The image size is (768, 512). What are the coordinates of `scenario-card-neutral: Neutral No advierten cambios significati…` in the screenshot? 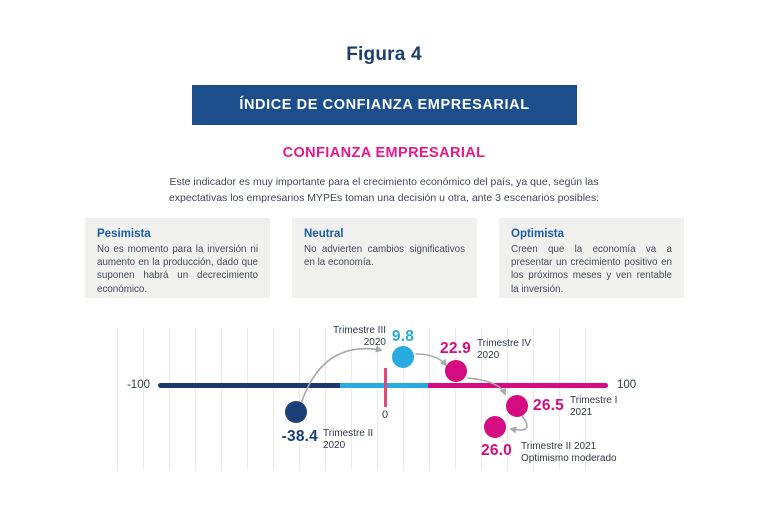 It's located at (384, 258).